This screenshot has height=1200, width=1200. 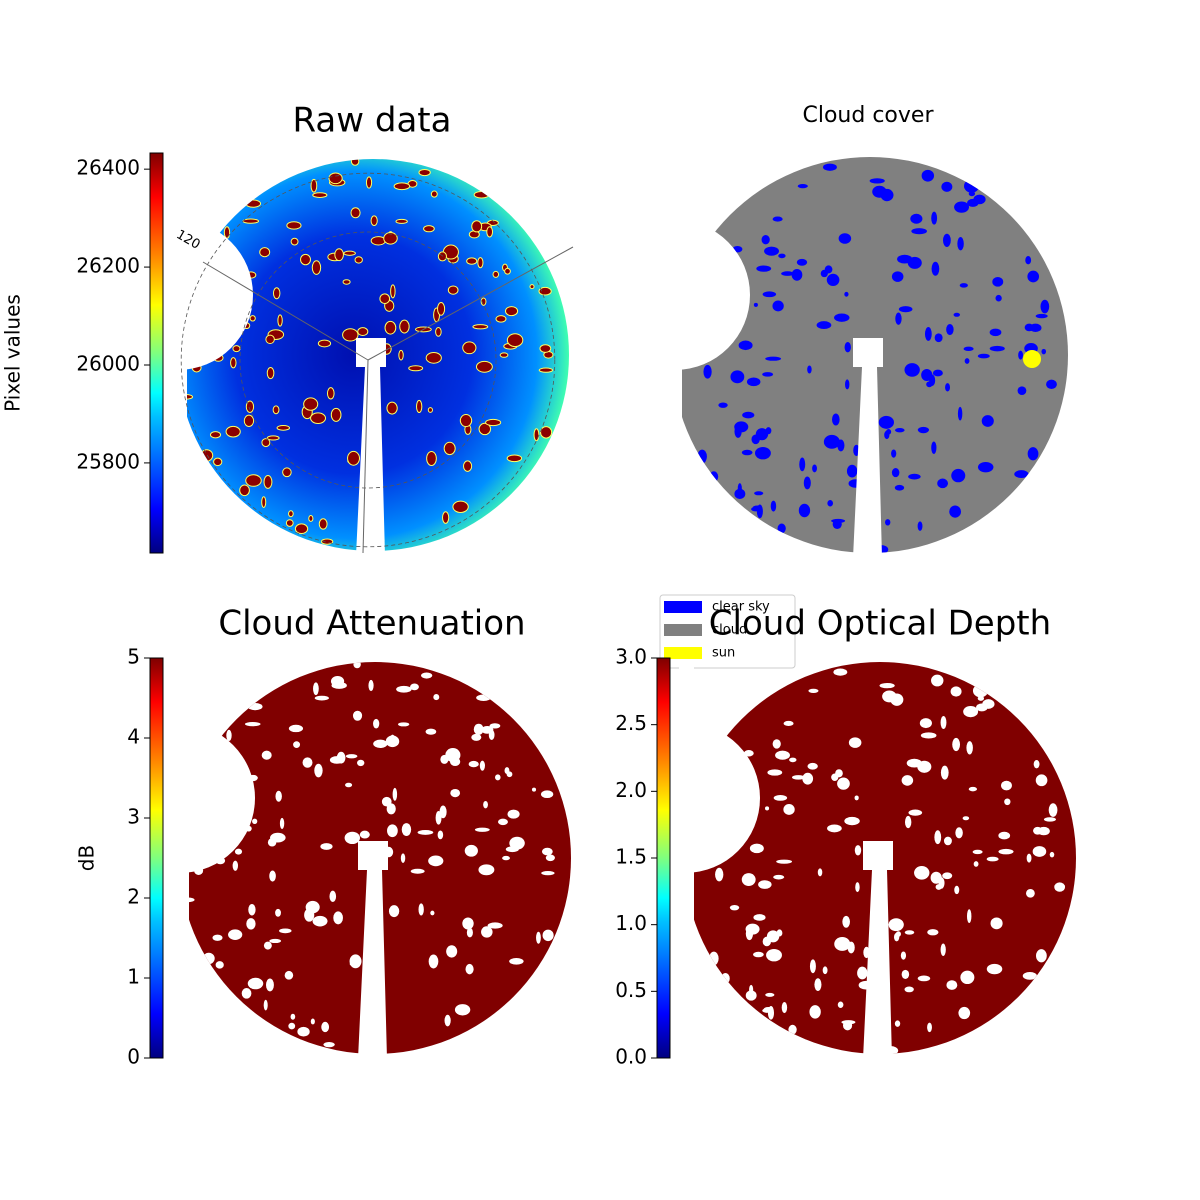 What do you see at coordinates (1032, 359) in the screenshot?
I see `sun-marker` at bounding box center [1032, 359].